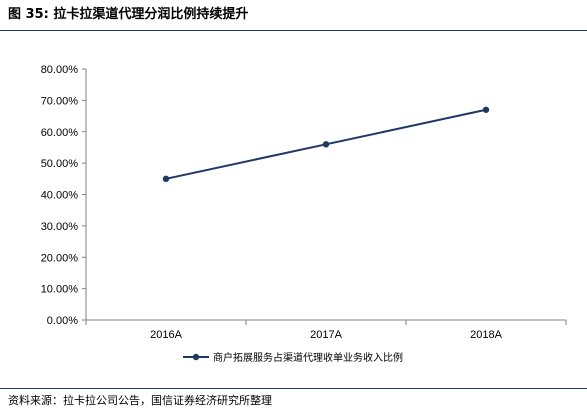 The height and width of the screenshot is (420, 587). What do you see at coordinates (60, 164) in the screenshot?
I see `y-tick-label: 50.00%` at bounding box center [60, 164].